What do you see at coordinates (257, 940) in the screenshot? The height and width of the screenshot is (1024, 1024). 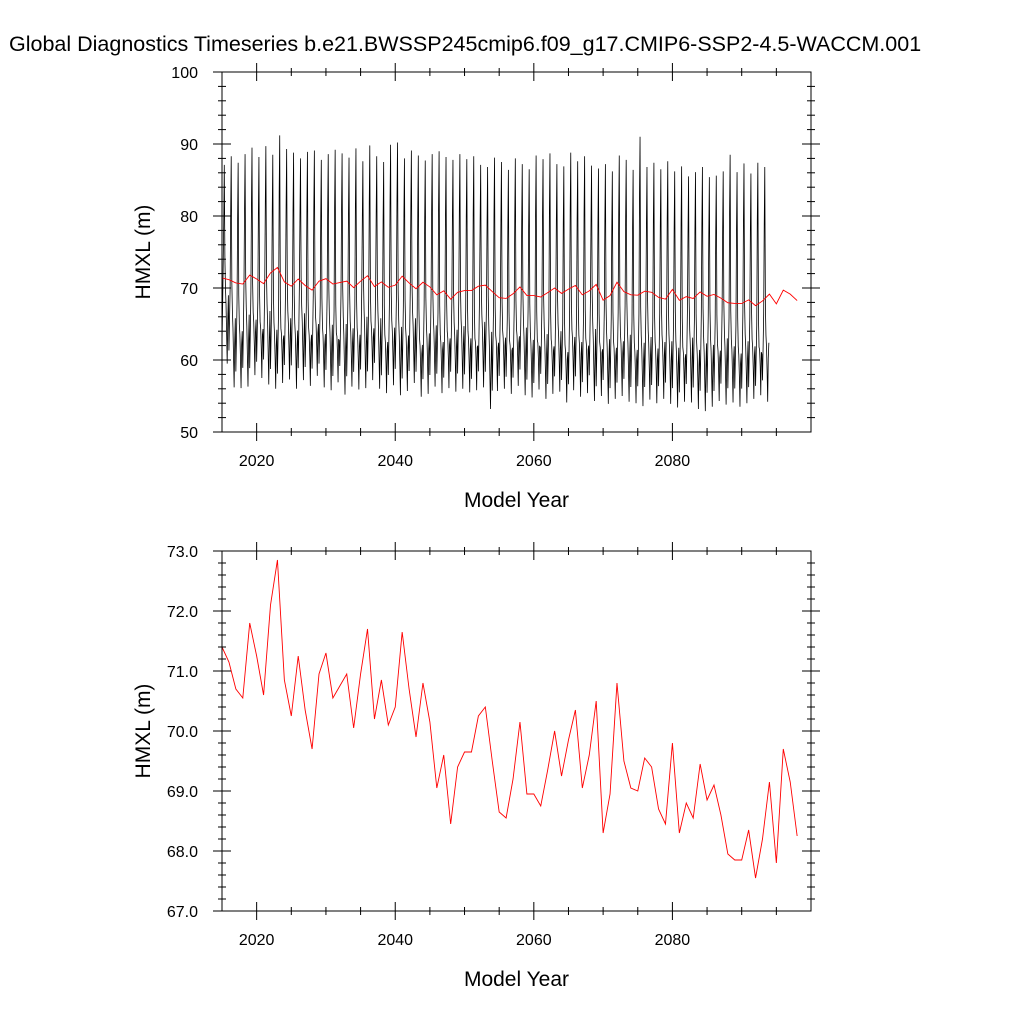 I see `bottom-x-tick-label: 2020` at bounding box center [257, 940].